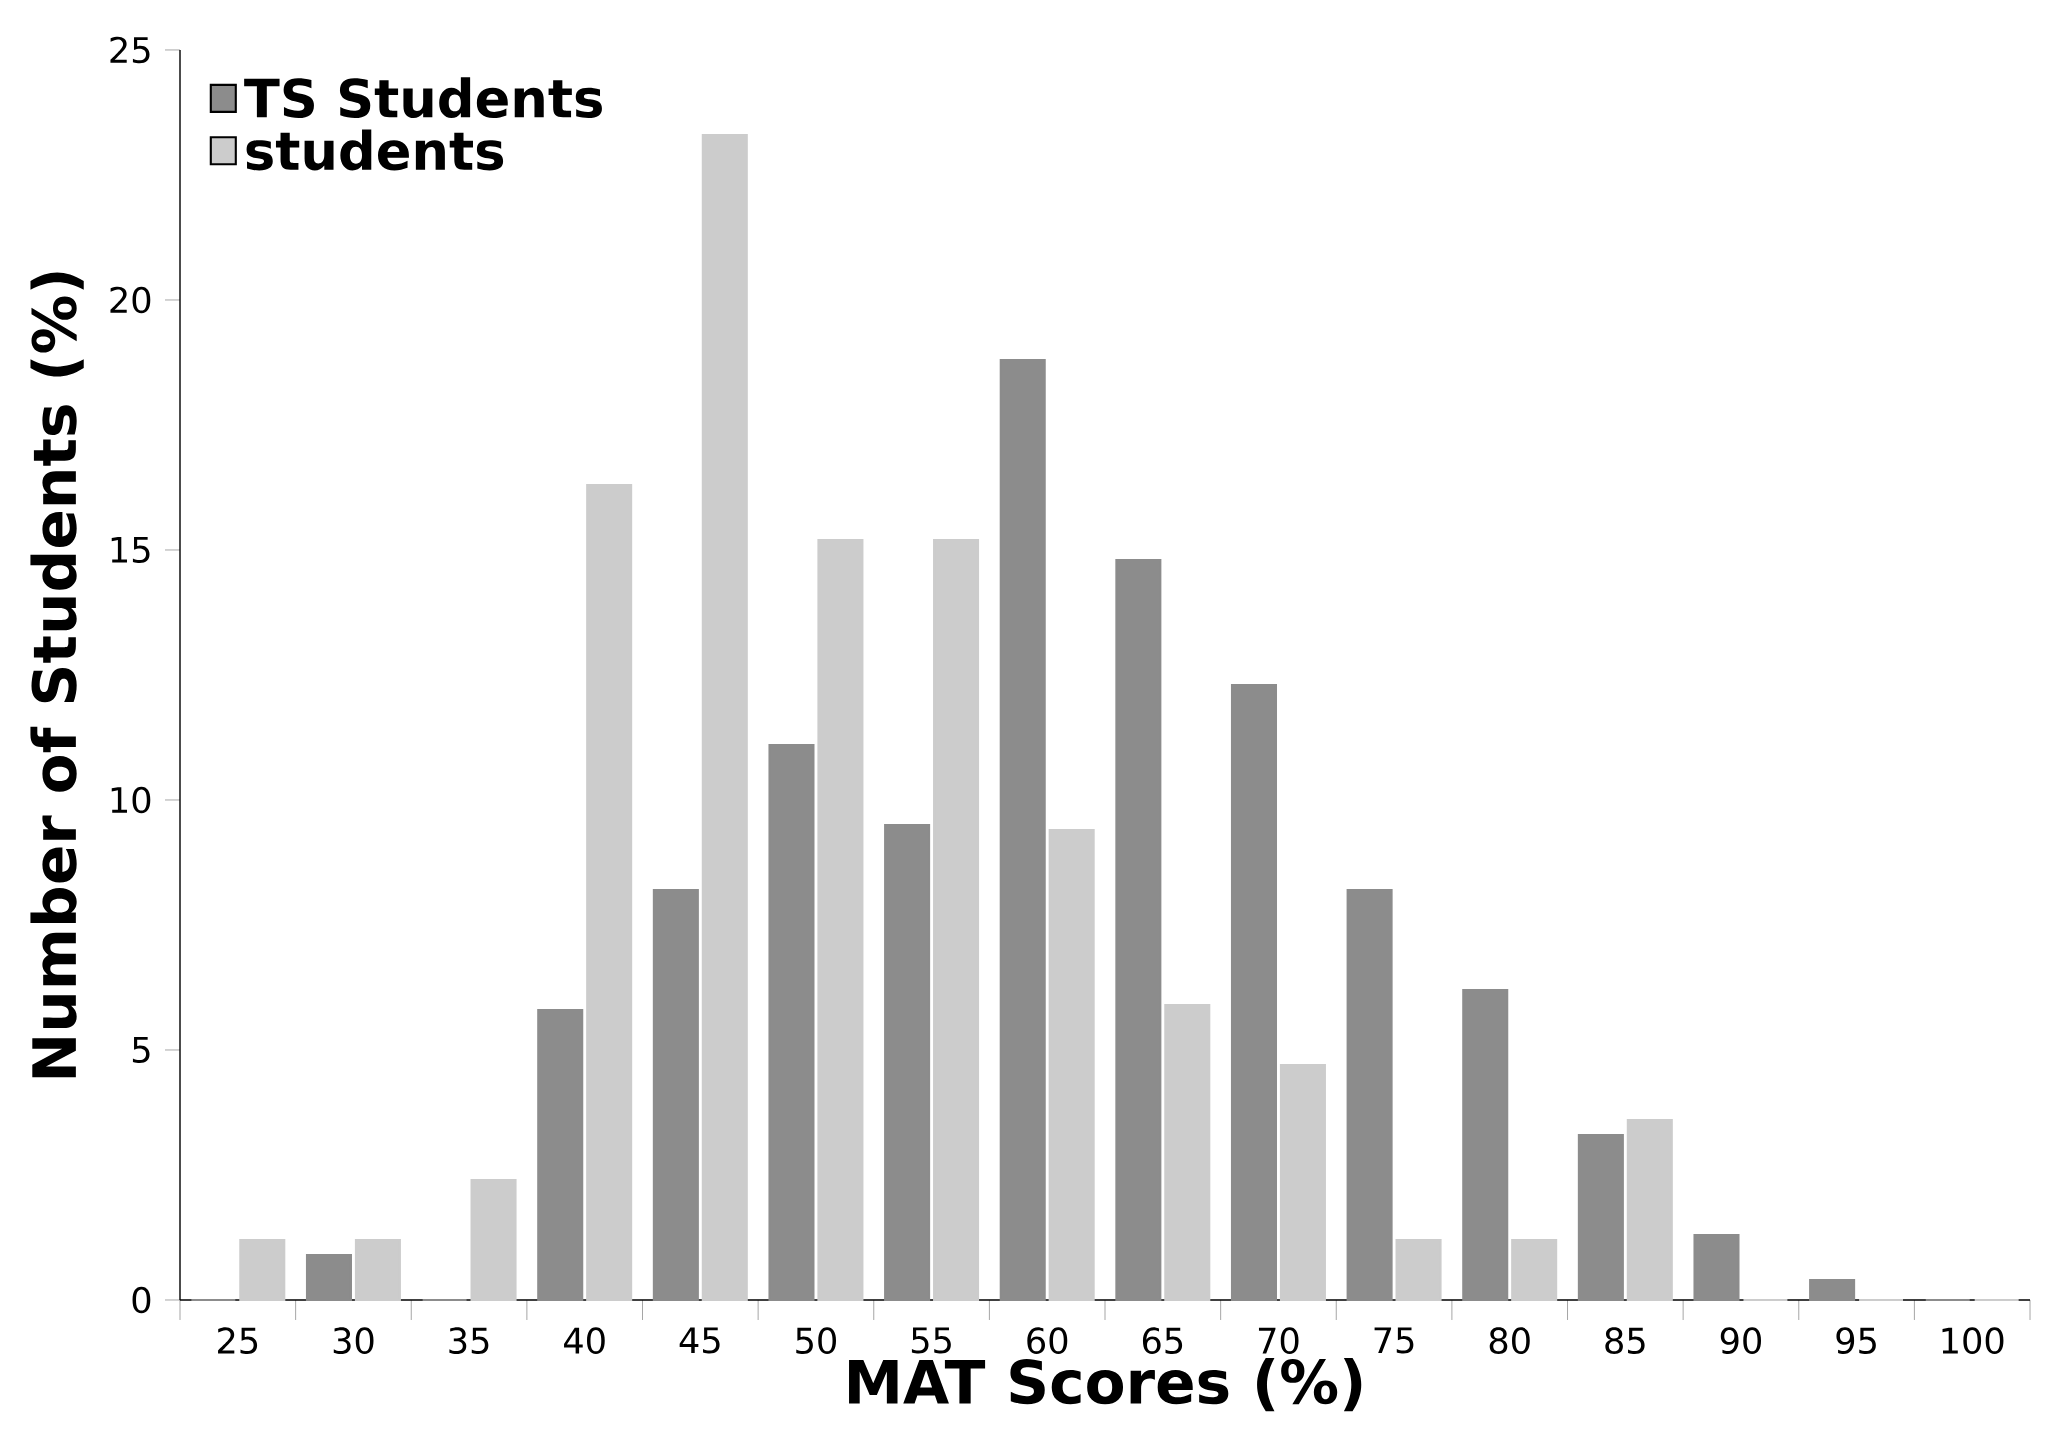  What do you see at coordinates (584, 1340) in the screenshot?
I see `x-tick-label: 40` at bounding box center [584, 1340].